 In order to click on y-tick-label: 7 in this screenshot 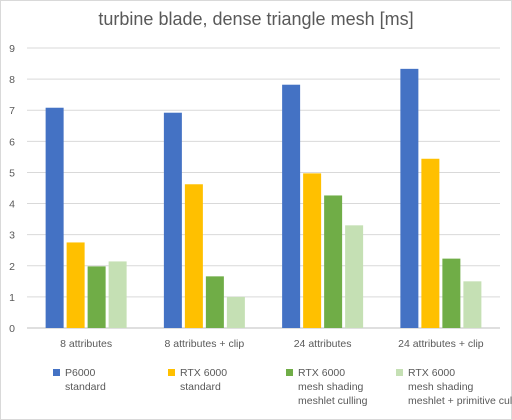, I will do `click(12, 111)`.